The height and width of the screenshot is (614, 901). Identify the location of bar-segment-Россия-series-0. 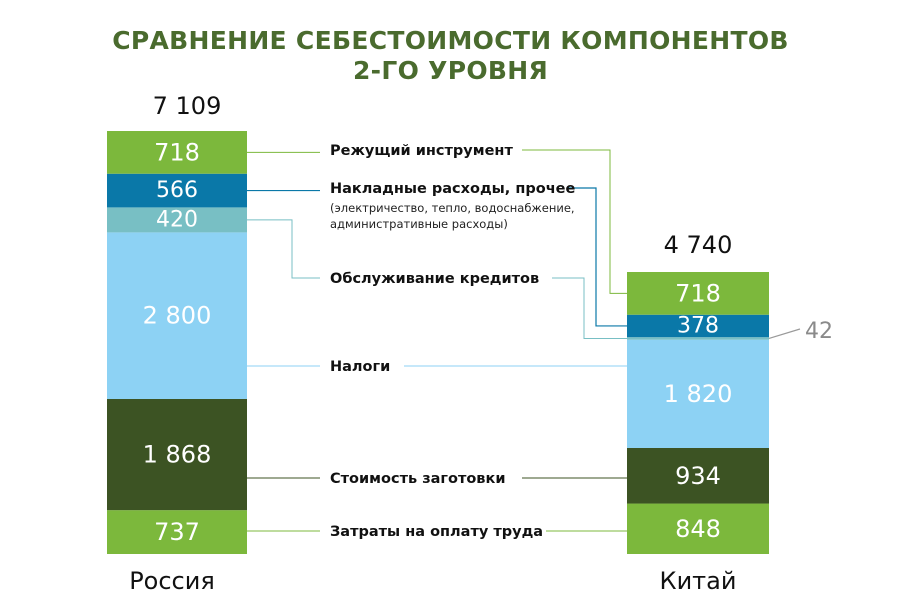
(177, 532).